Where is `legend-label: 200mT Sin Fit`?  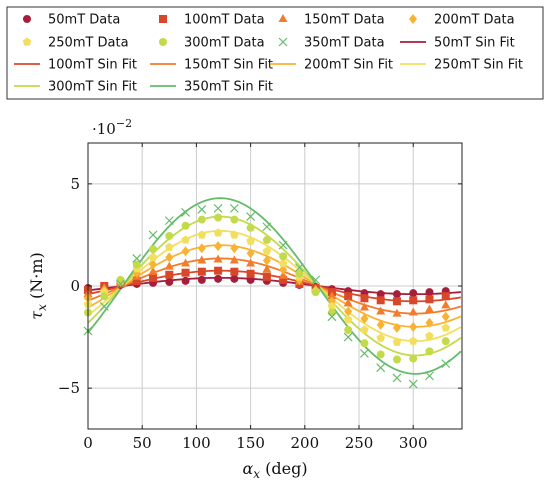 legend-label: 200mT Sin Fit is located at coordinates (348, 65).